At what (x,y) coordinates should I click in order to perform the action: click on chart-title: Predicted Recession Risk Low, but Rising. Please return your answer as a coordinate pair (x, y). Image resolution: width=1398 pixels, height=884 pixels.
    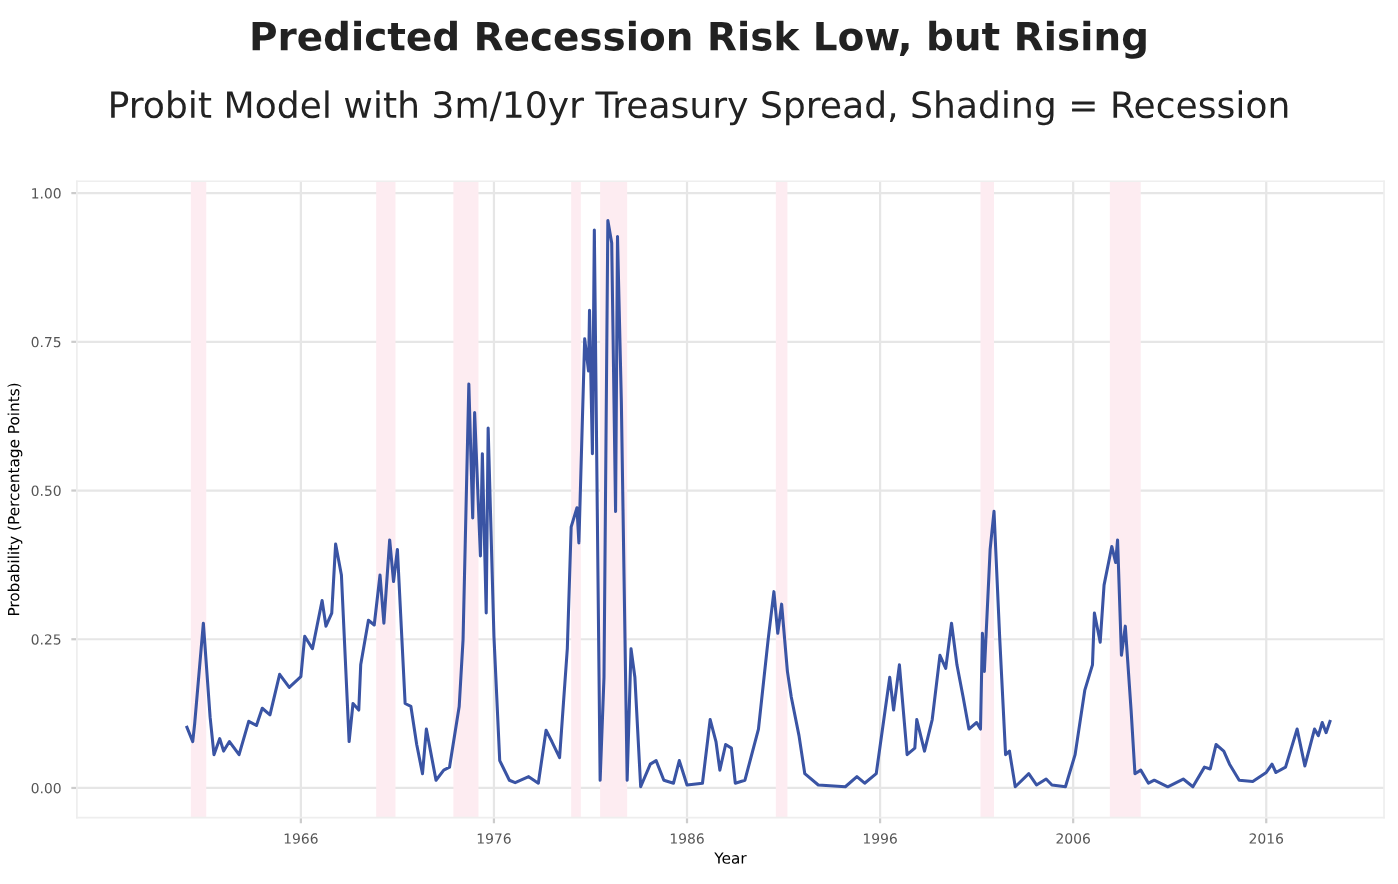
    Looking at the image, I should click on (699, 39).